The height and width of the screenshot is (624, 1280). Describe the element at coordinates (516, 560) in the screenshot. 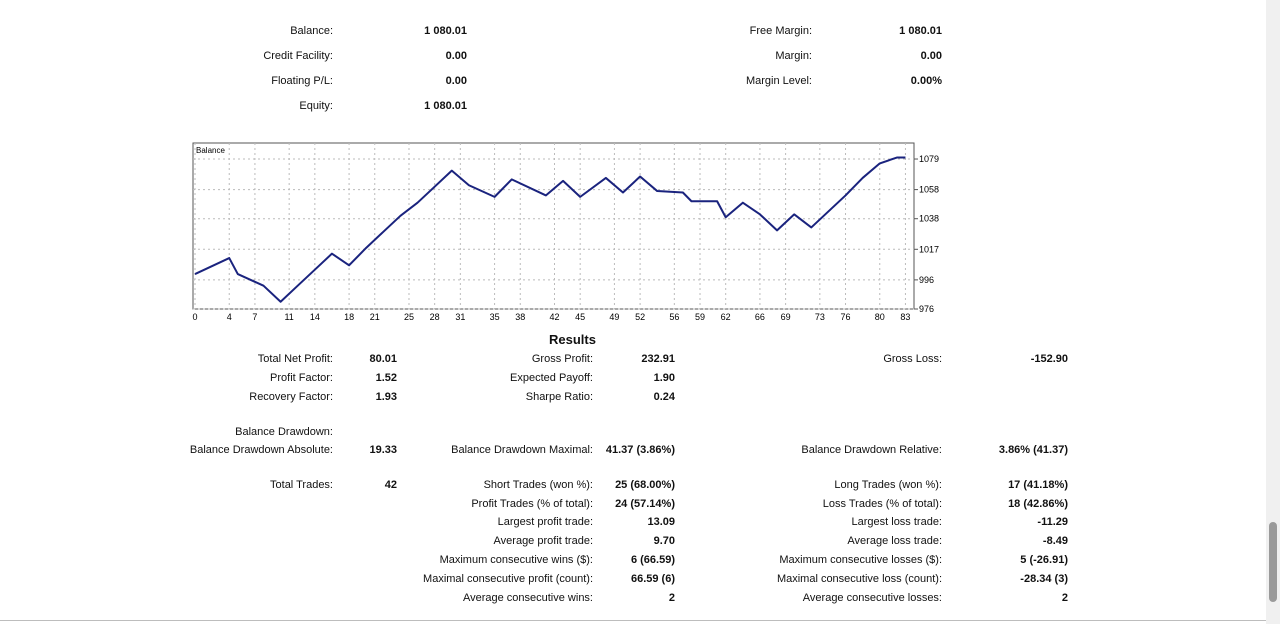

I see `result-label: Maximum consecutive wins ($):` at that location.